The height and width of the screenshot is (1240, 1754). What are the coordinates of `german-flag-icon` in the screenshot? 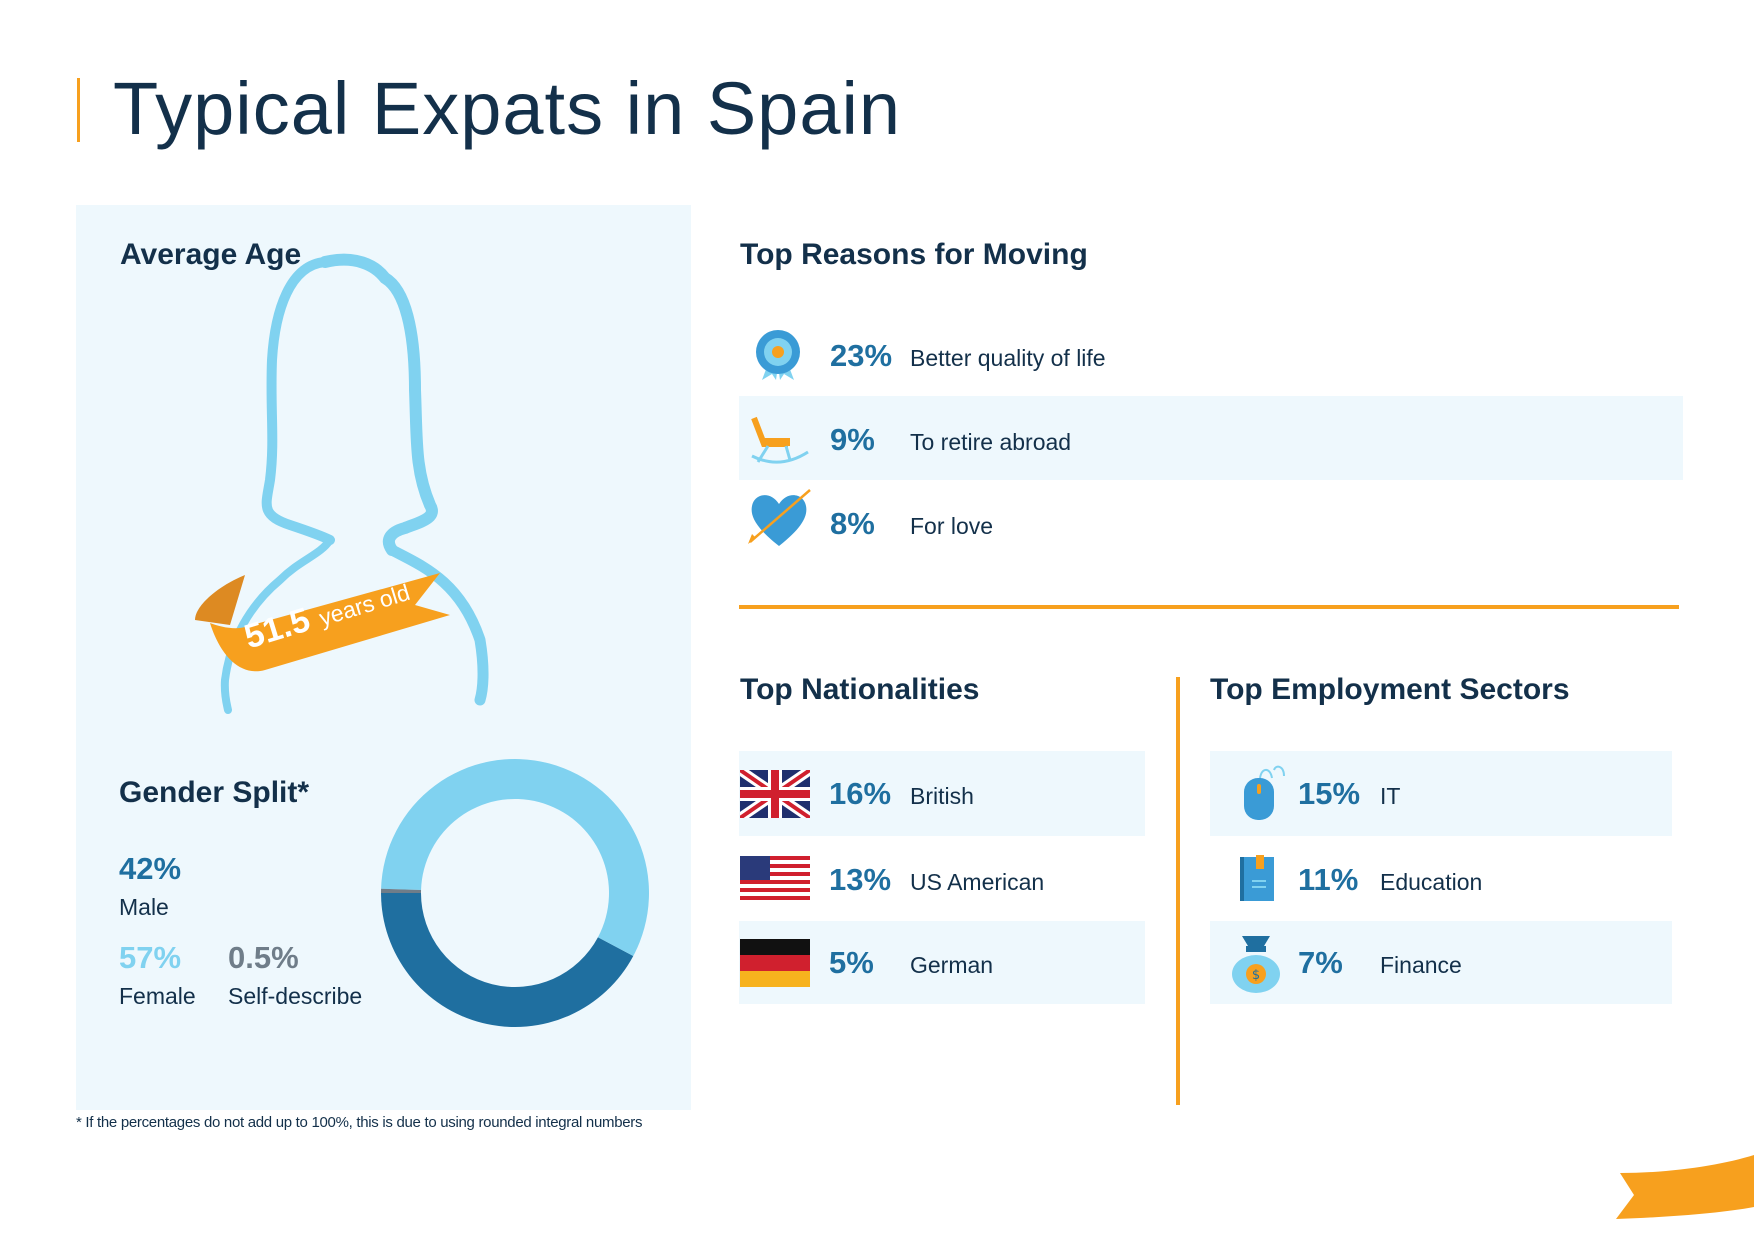 It's located at (775, 963).